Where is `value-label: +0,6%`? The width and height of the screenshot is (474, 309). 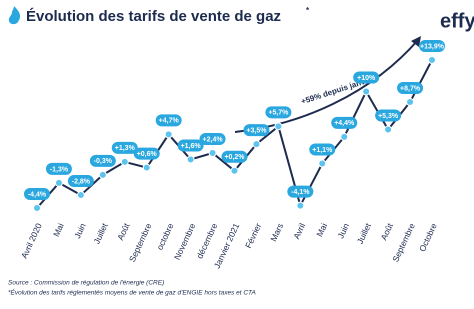
value-label: +0,6% is located at coordinates (147, 154).